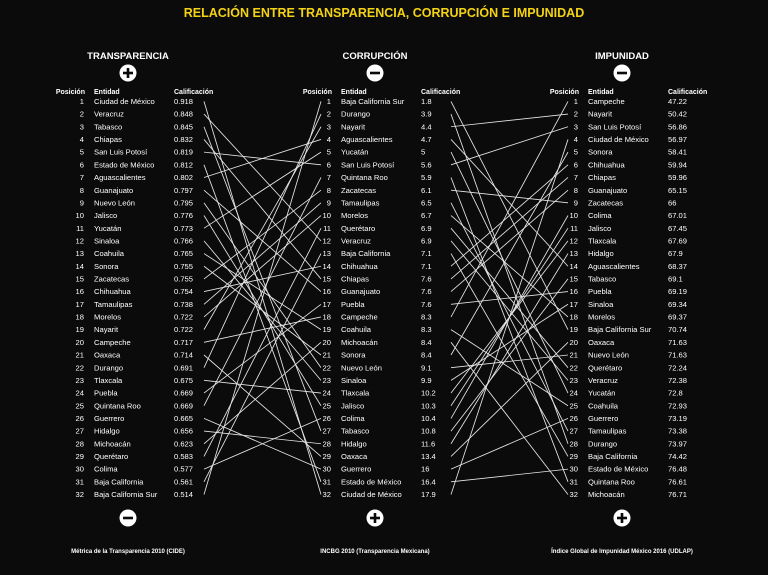  I want to click on entity-label: Estado de México, so click(124, 164).